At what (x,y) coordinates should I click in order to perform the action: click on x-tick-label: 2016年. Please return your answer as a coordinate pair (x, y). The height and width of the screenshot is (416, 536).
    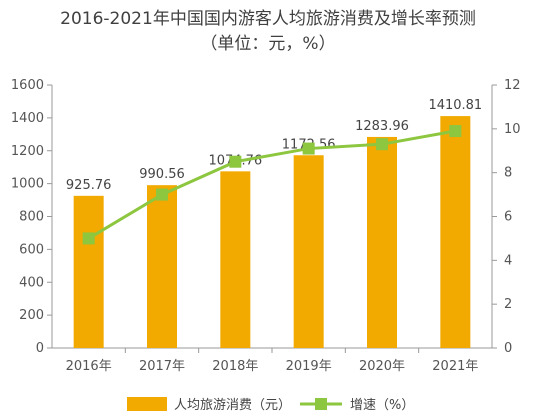
    Looking at the image, I should click on (89, 366).